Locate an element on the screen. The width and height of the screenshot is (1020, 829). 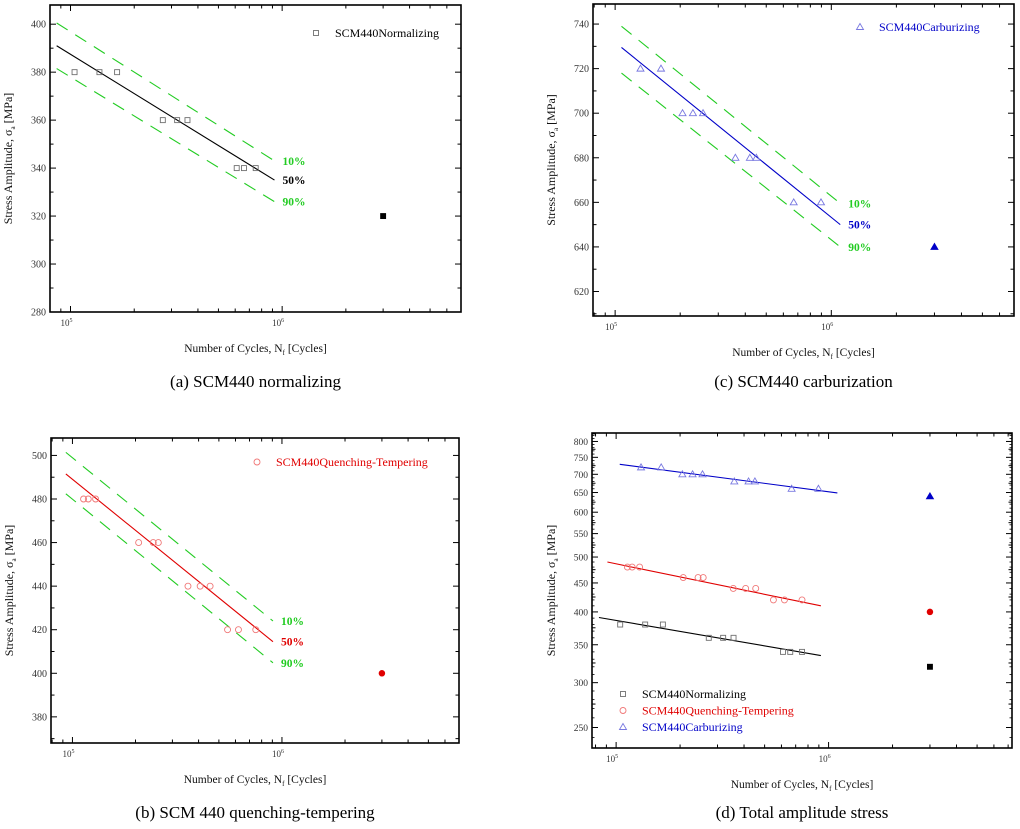
x-tick-exp: 6 is located at coordinates (831, 325).